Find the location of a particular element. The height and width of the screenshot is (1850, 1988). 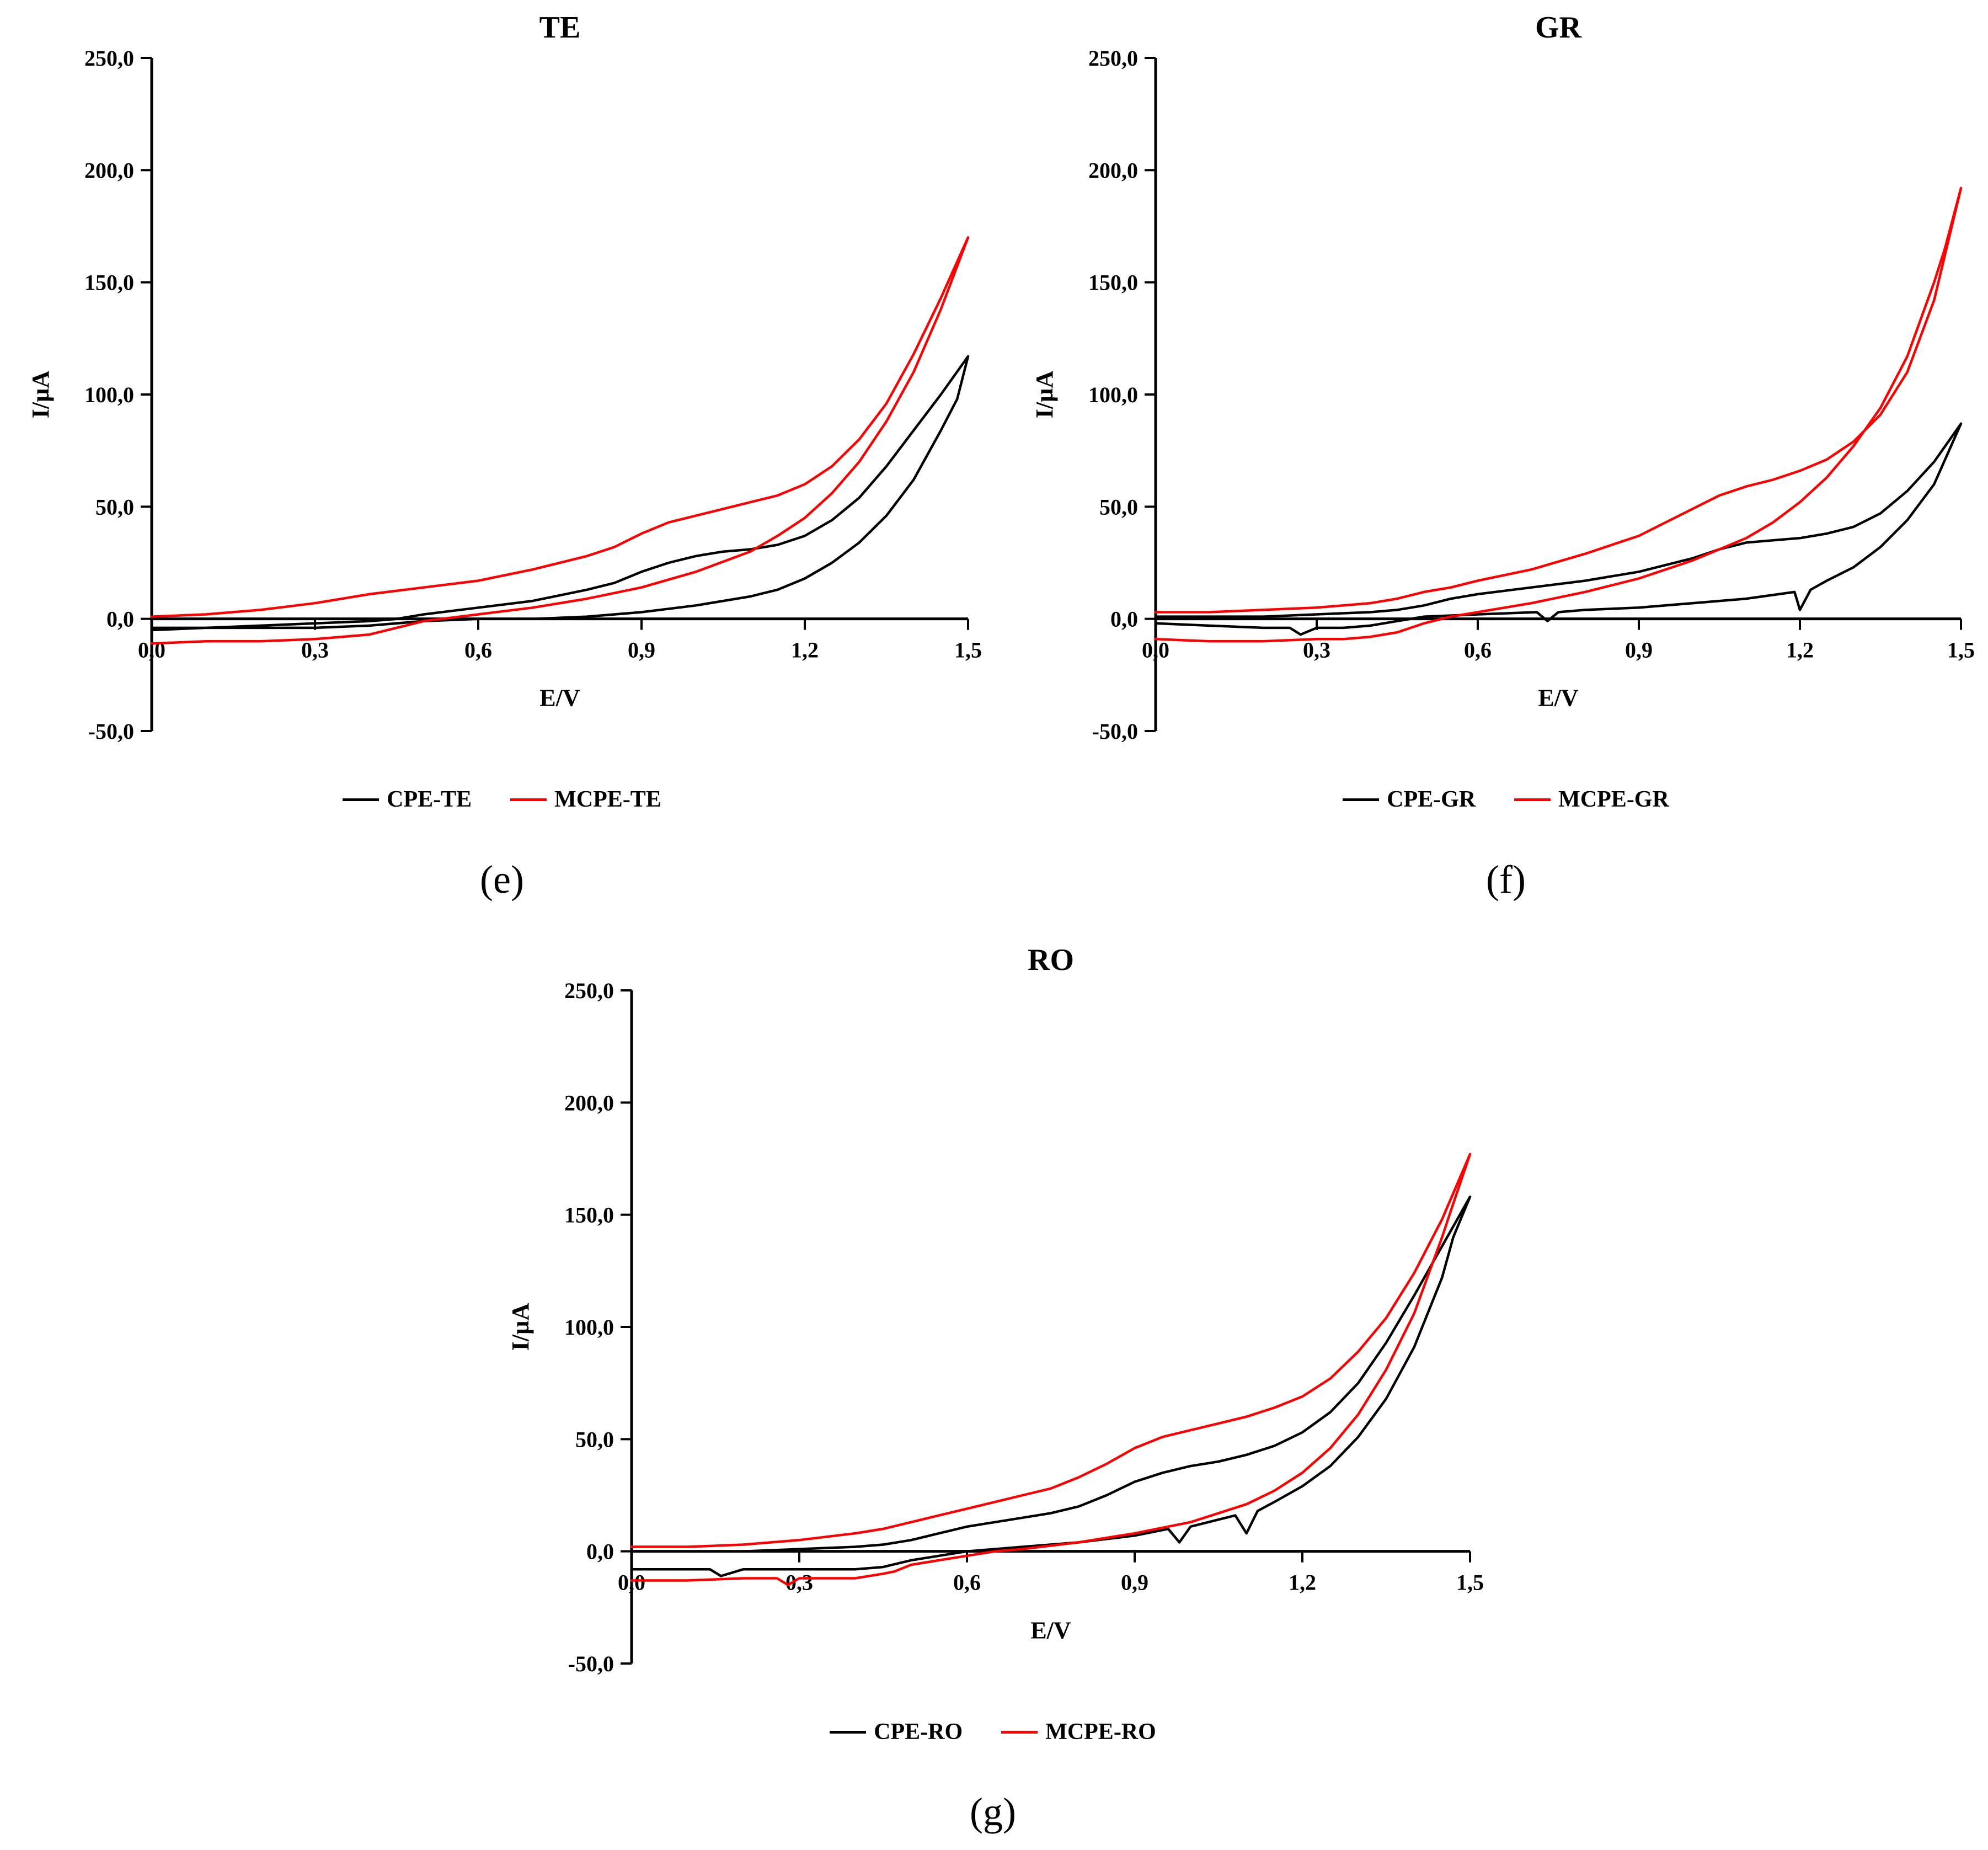

series-line-mcpe-gr is located at coordinates (1559, 414).